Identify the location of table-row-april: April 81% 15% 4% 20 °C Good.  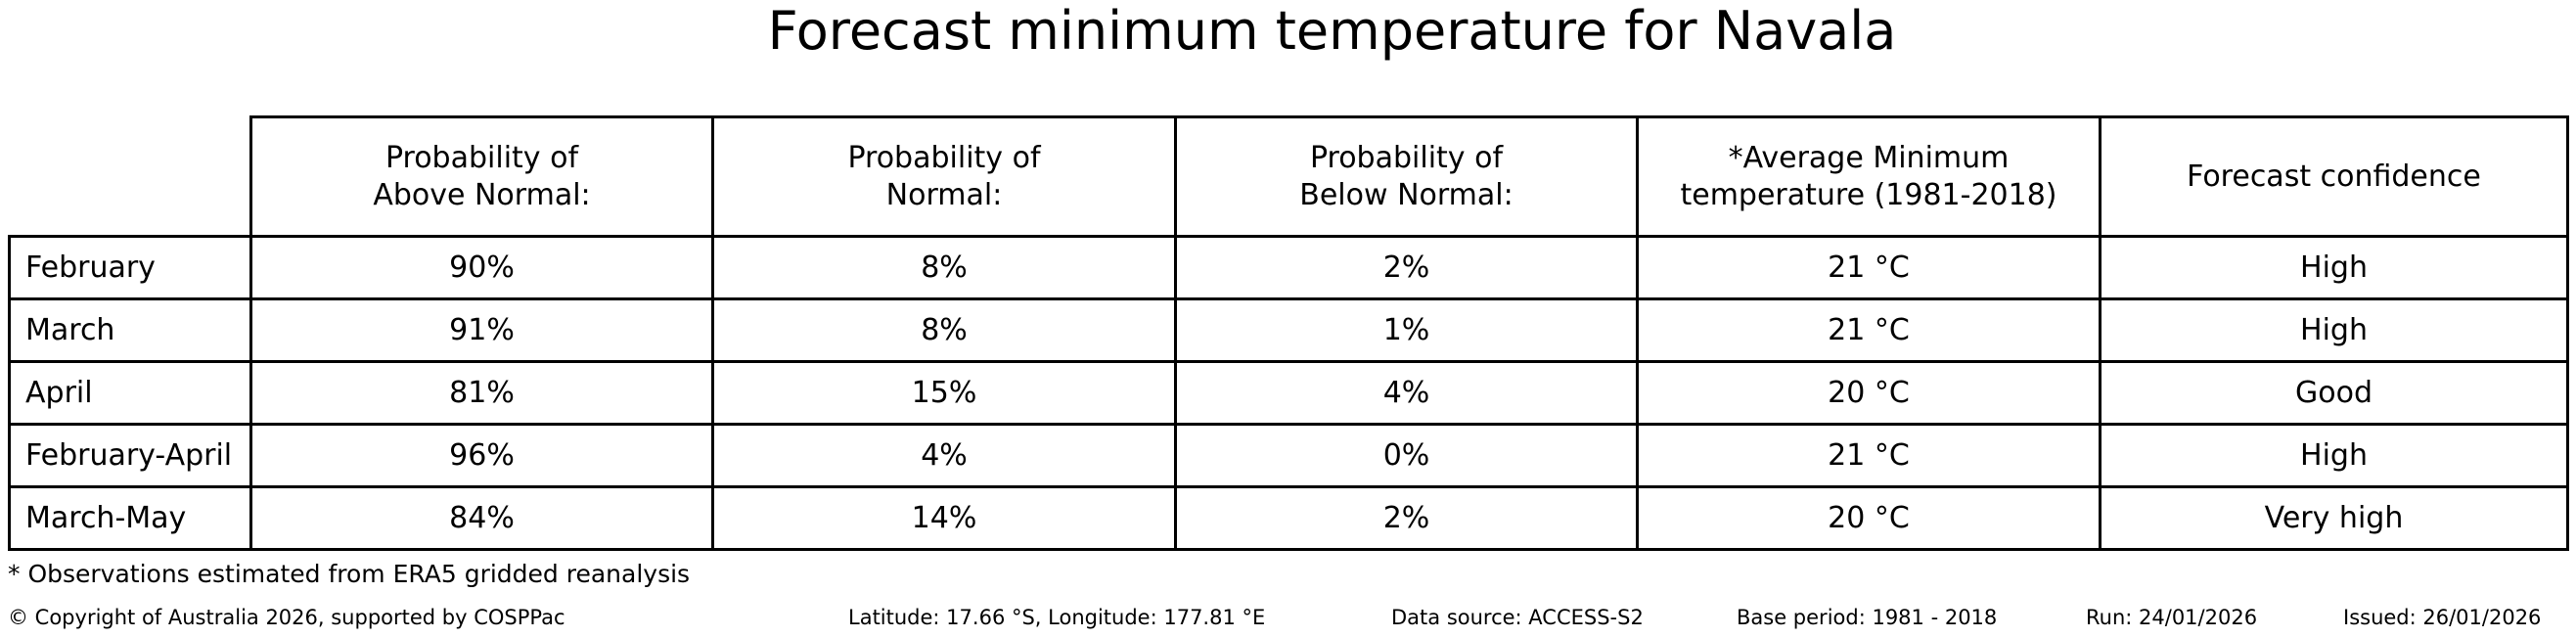
(1288, 393).